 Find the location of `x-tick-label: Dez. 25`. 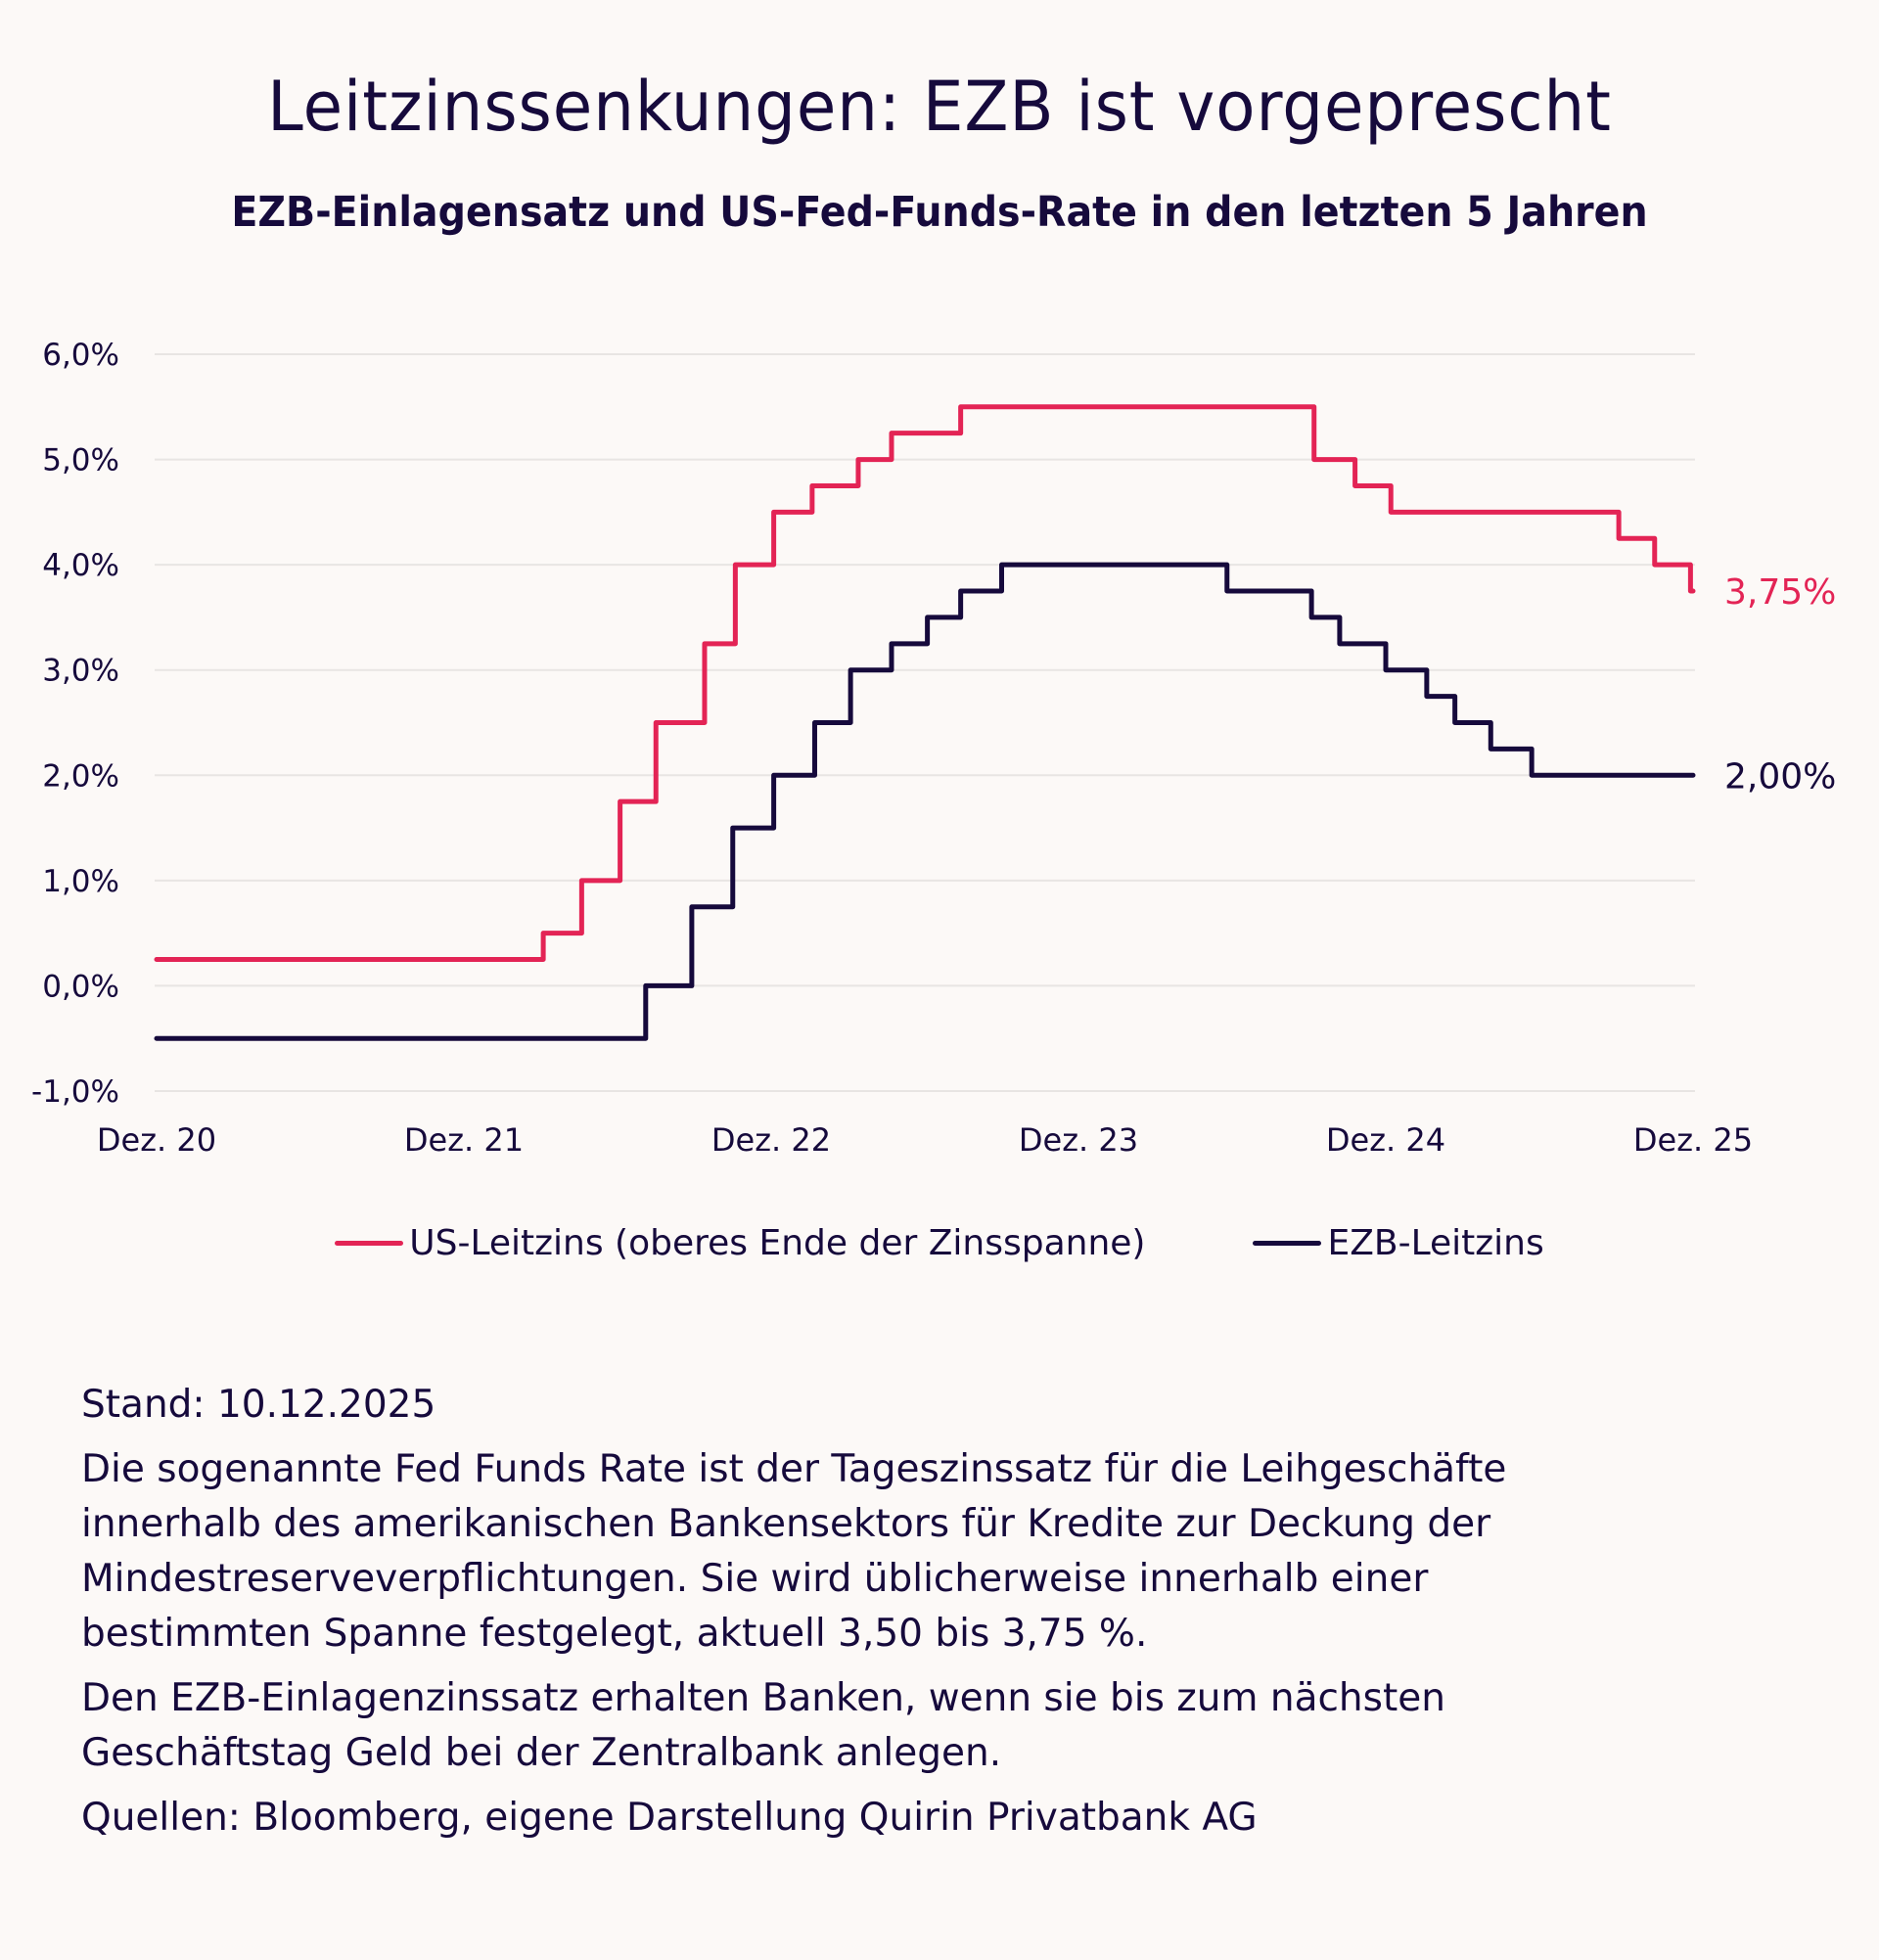

x-tick-label: Dez. 25 is located at coordinates (1693, 1140).